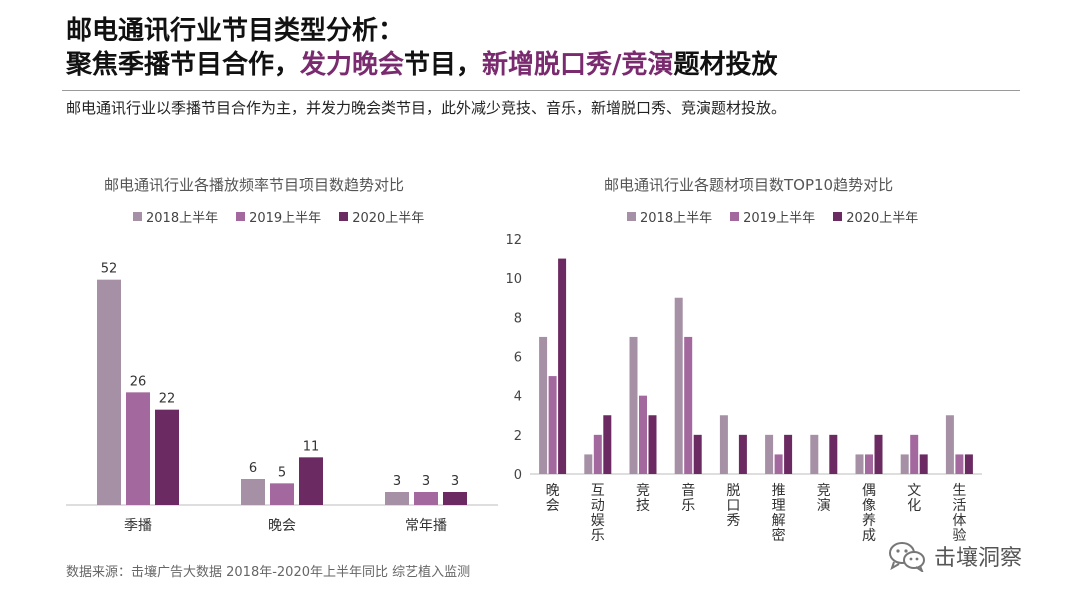 This screenshot has width=1080, height=608. Describe the element at coordinates (311, 446) in the screenshot. I see `data-label: 11` at that location.